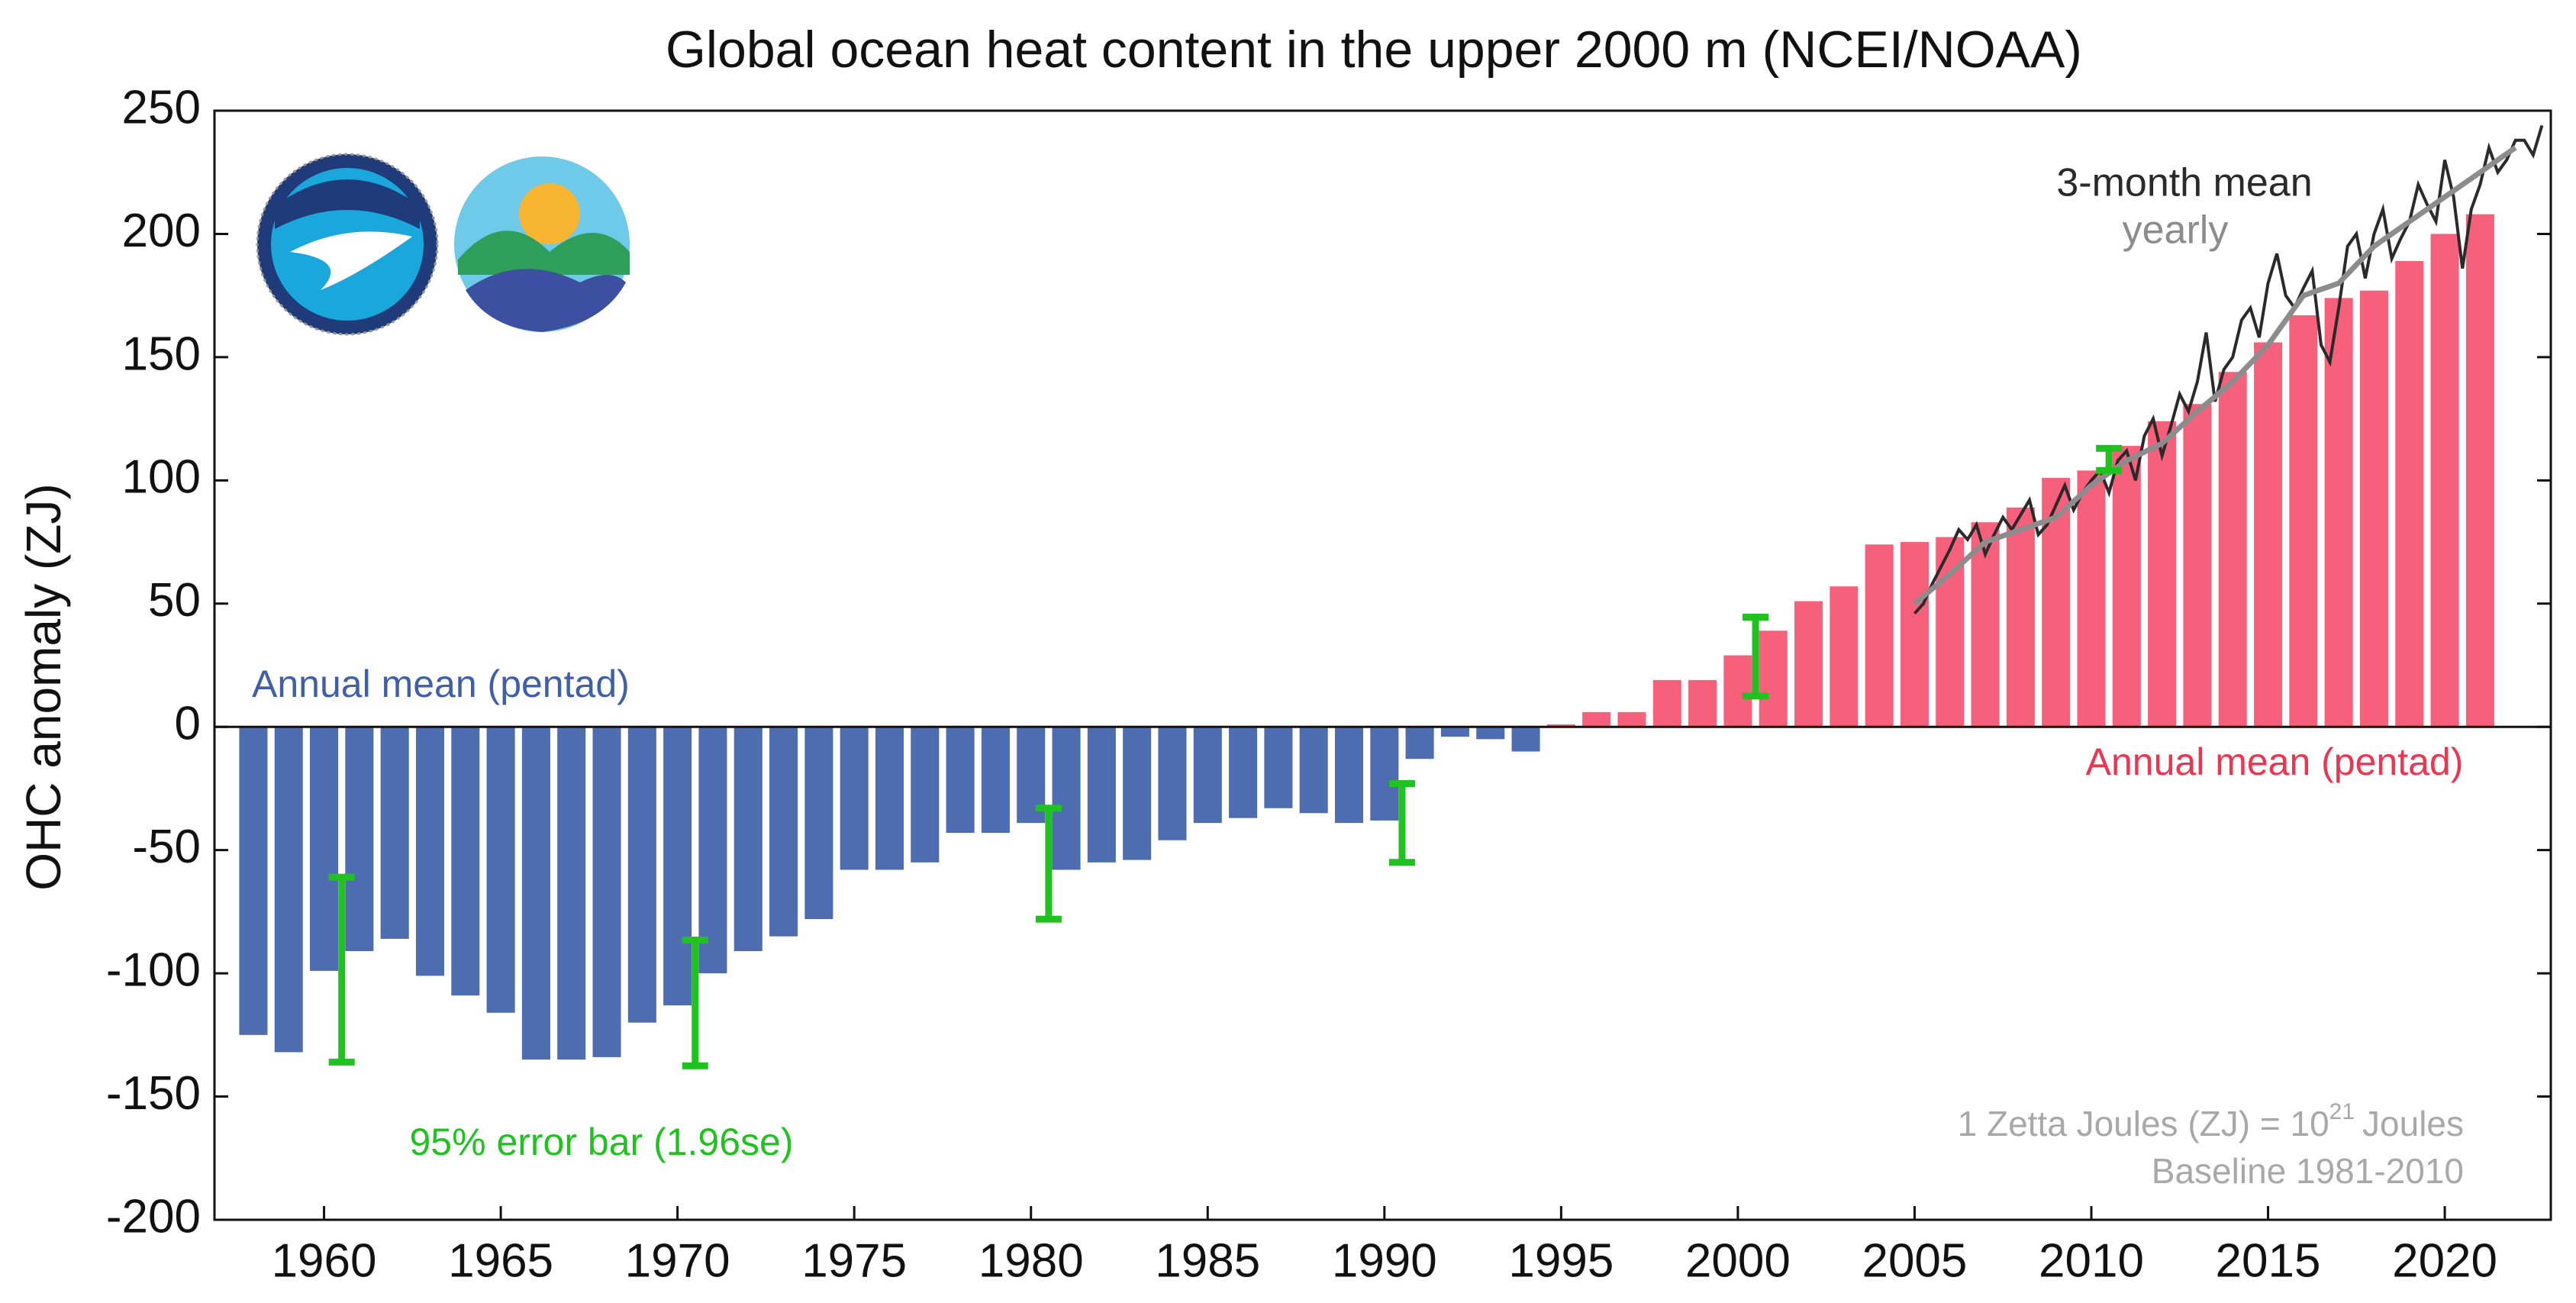 Image resolution: width=2576 pixels, height=1303 pixels. I want to click on legend-label: yearly, so click(2176, 231).